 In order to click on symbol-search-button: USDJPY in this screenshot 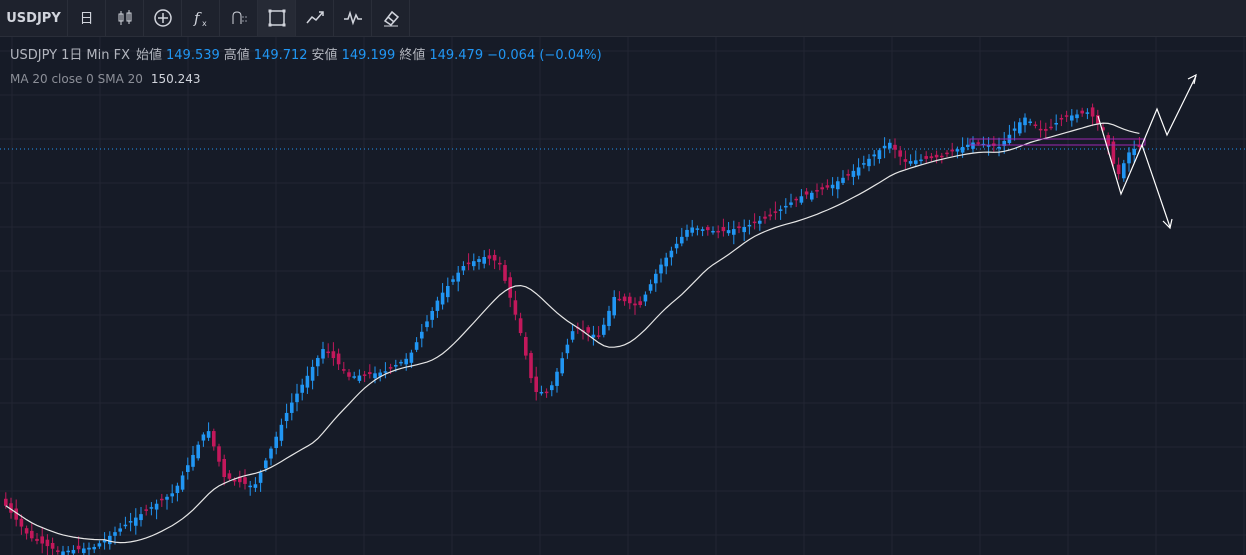, I will do `click(34, 18)`.